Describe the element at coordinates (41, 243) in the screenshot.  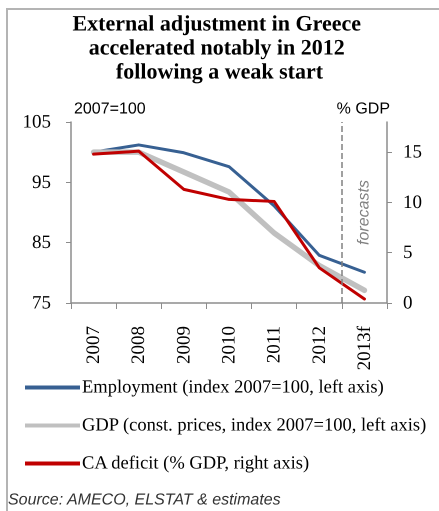
I see `y-tick-label: 85` at that location.